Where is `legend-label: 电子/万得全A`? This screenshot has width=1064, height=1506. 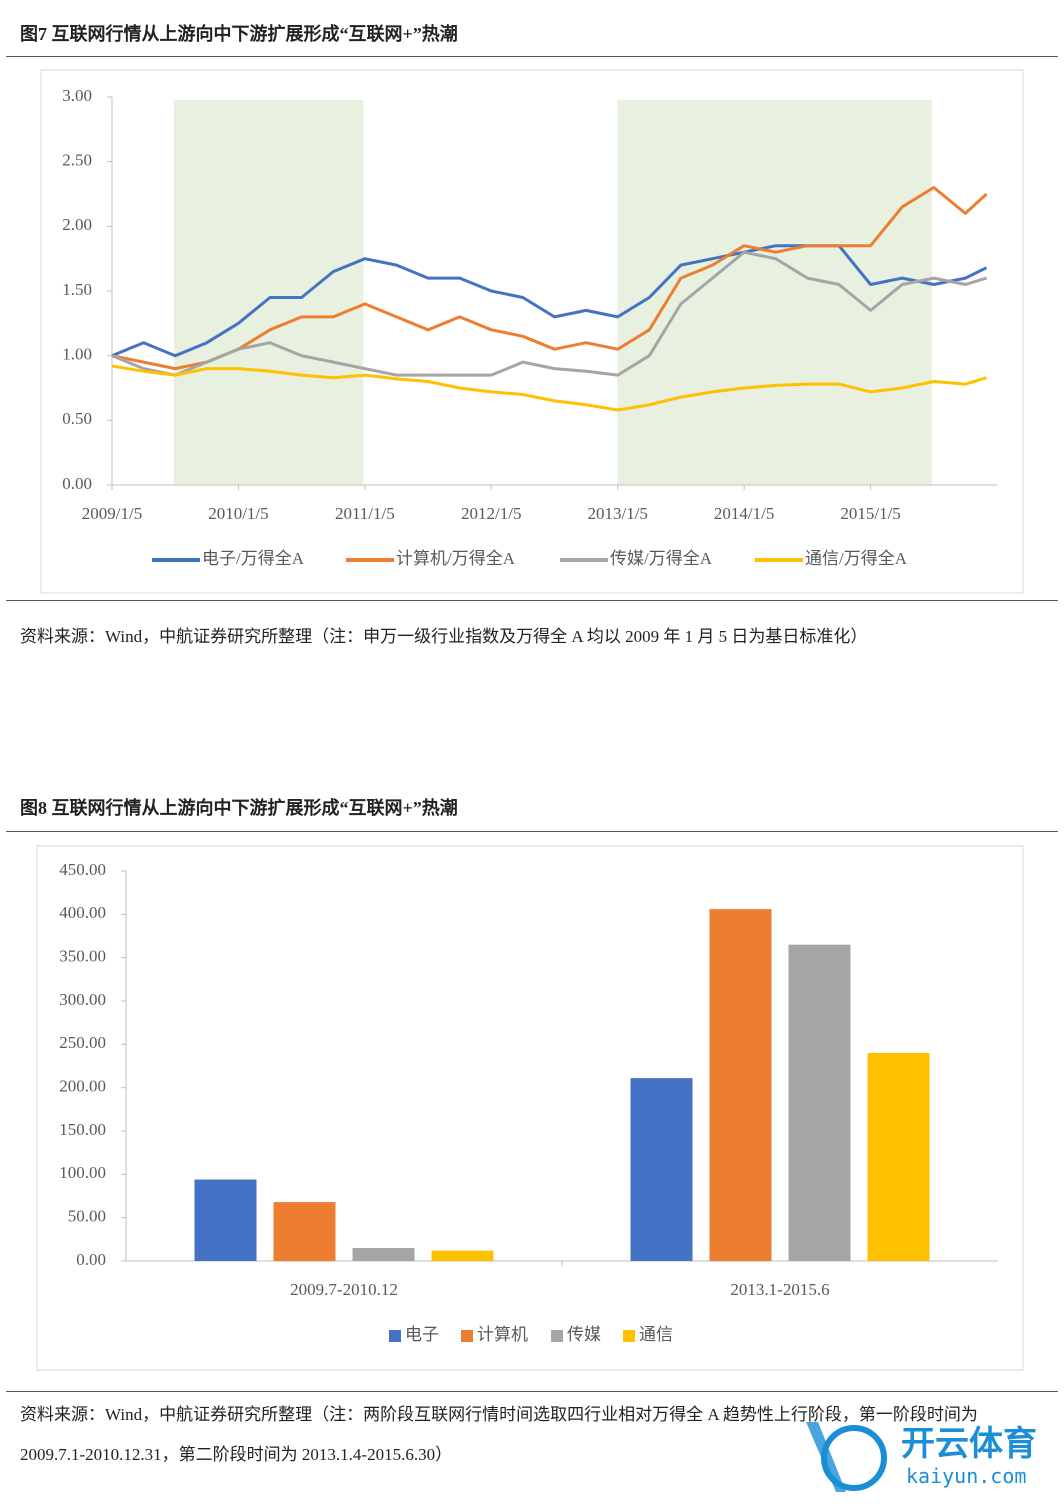 legend-label: 电子/万得全A is located at coordinates (253, 558).